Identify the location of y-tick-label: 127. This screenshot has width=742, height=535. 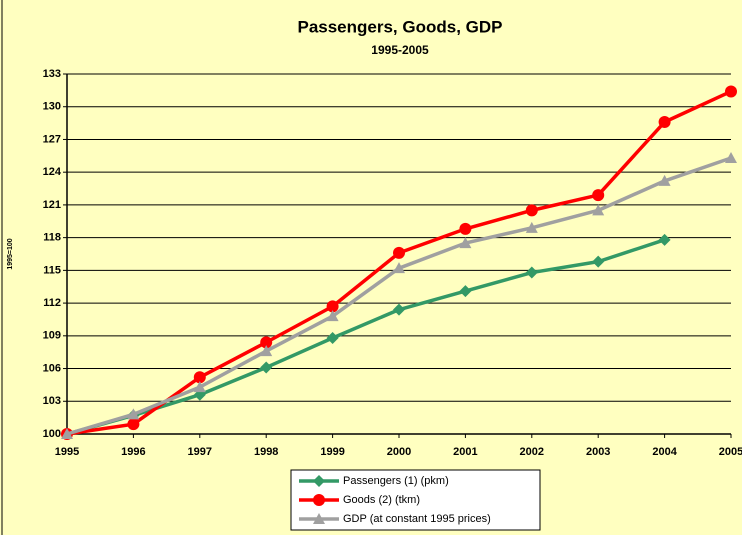
(52, 139).